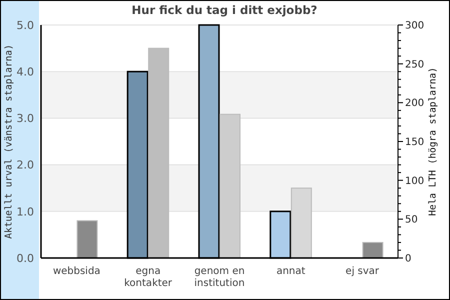 This screenshot has width=450, height=300. I want to click on y2-tick-label: 200, so click(414, 104).